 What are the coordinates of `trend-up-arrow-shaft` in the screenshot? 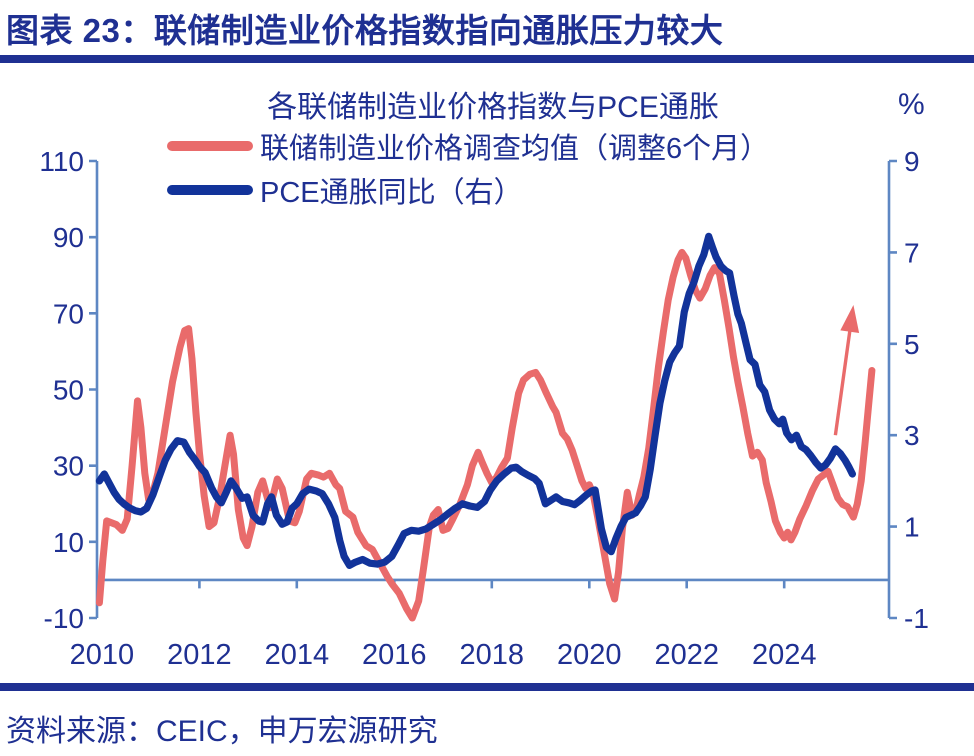 It's located at (843, 380).